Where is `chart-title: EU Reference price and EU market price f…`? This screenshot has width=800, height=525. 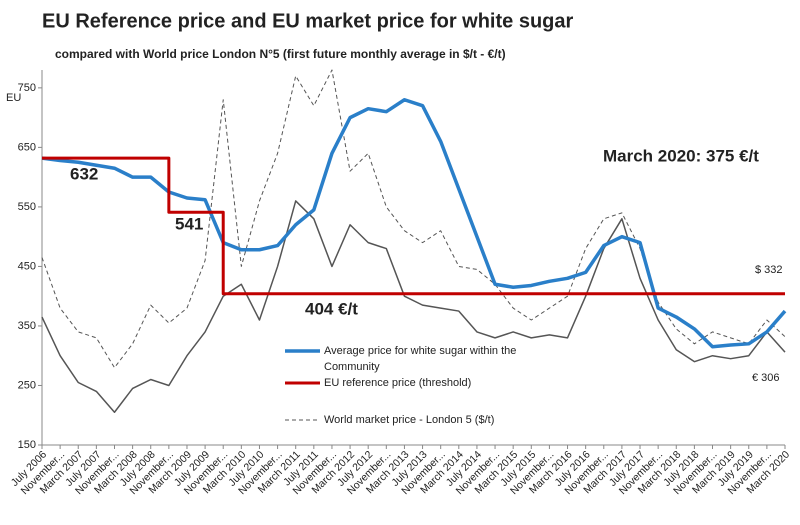 chart-title: EU Reference price and EU market price f… is located at coordinates (308, 21).